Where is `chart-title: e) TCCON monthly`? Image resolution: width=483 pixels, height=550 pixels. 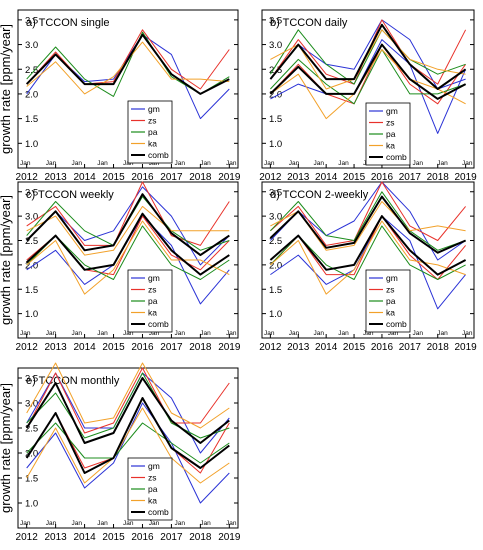
chart-title: e) TCCON monthly is located at coordinates (73, 381).